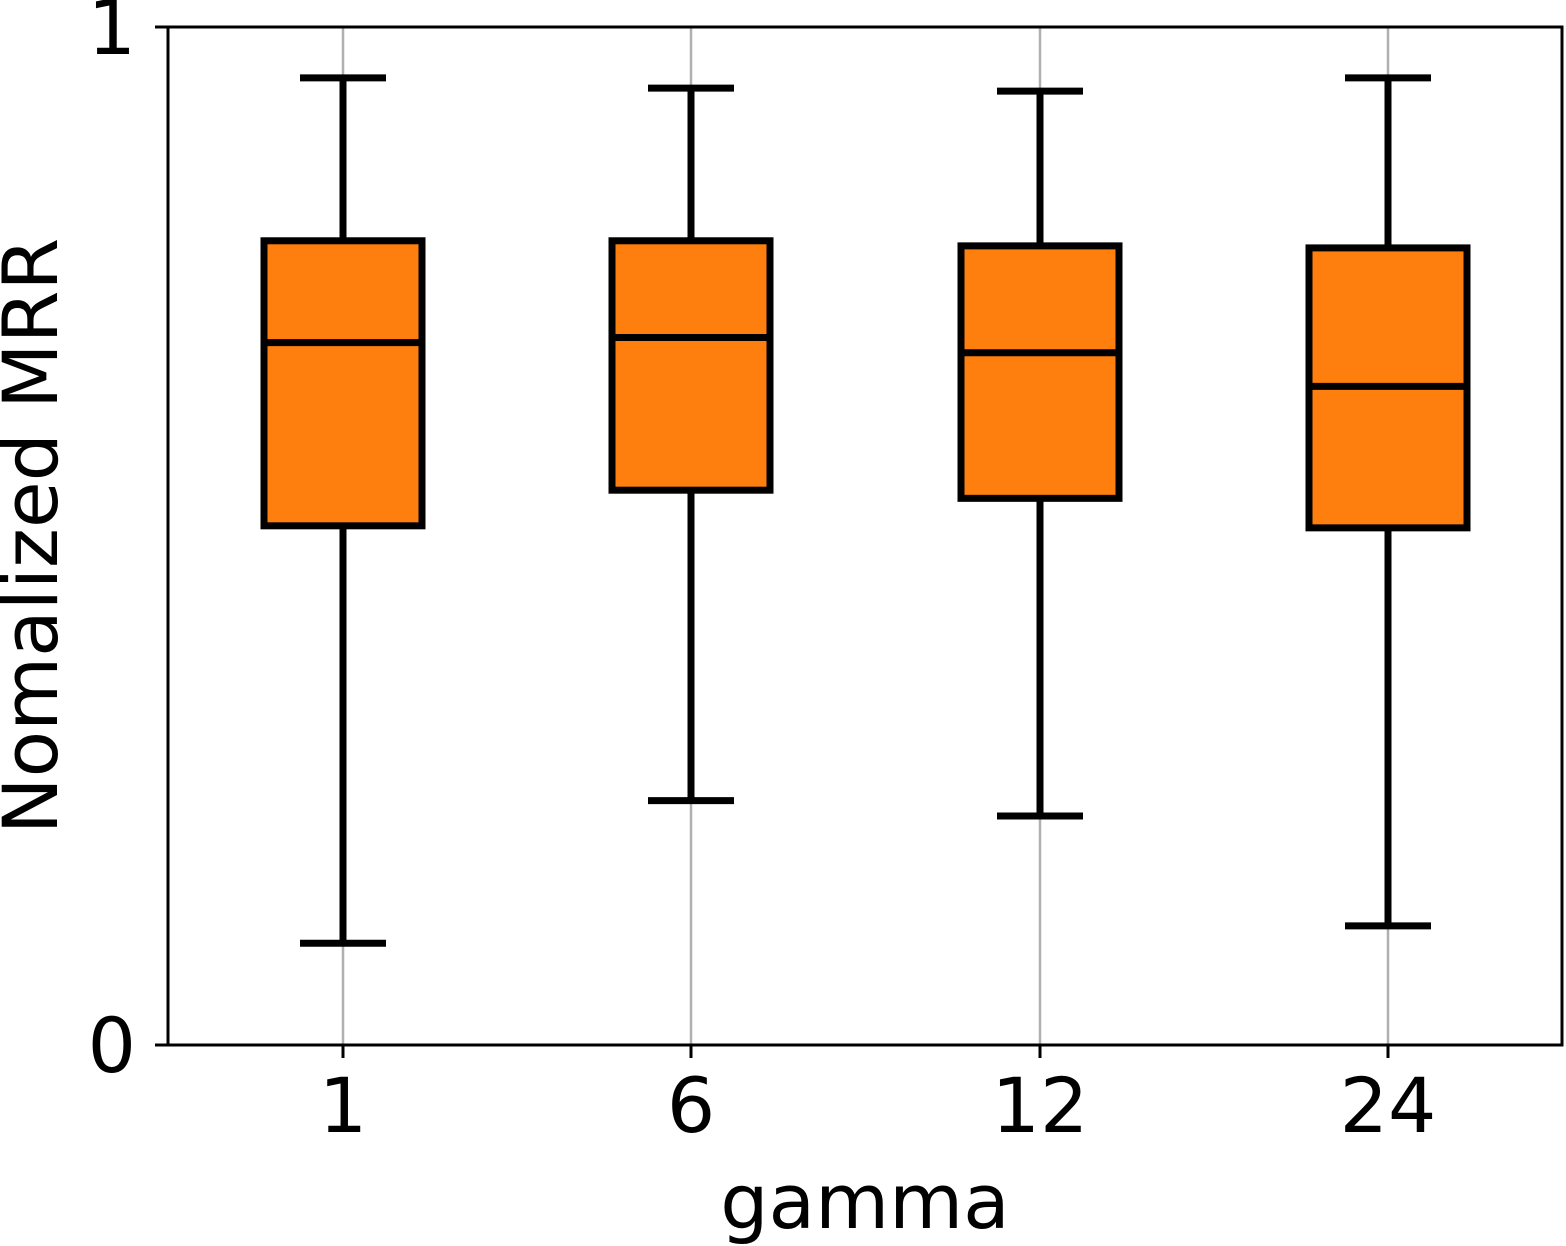 The height and width of the screenshot is (1246, 1566). What do you see at coordinates (1388, 1105) in the screenshot?
I see `x-tick-label: 24` at bounding box center [1388, 1105].